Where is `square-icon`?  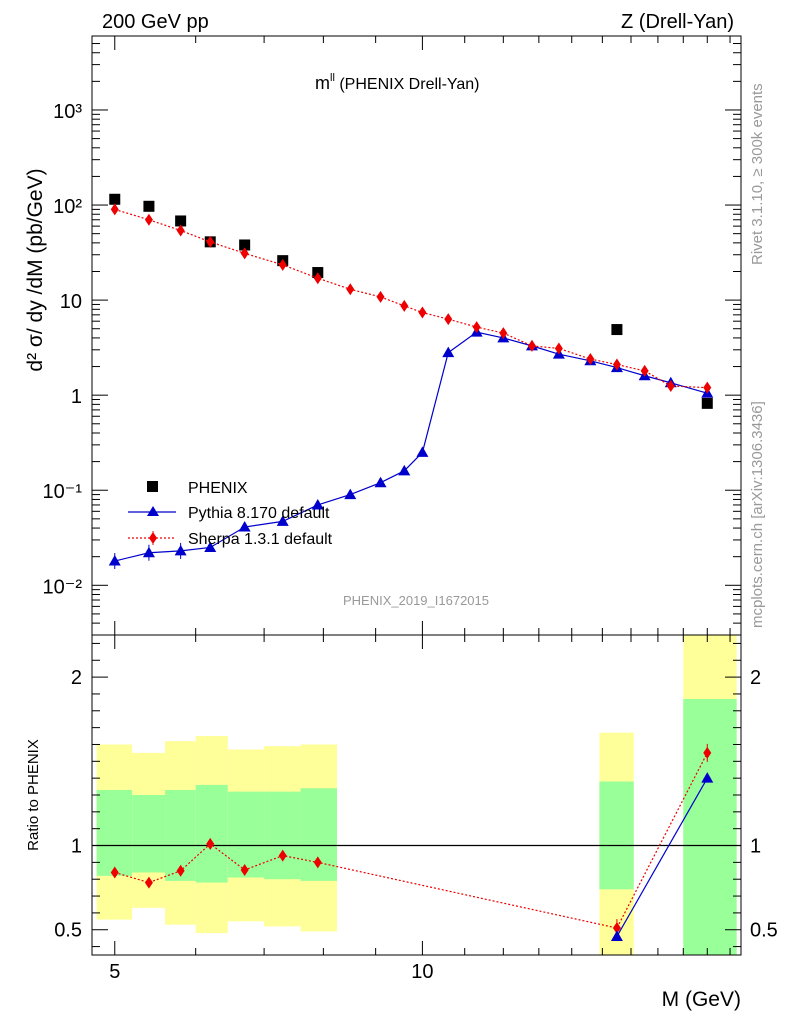 square-icon is located at coordinates (152, 486).